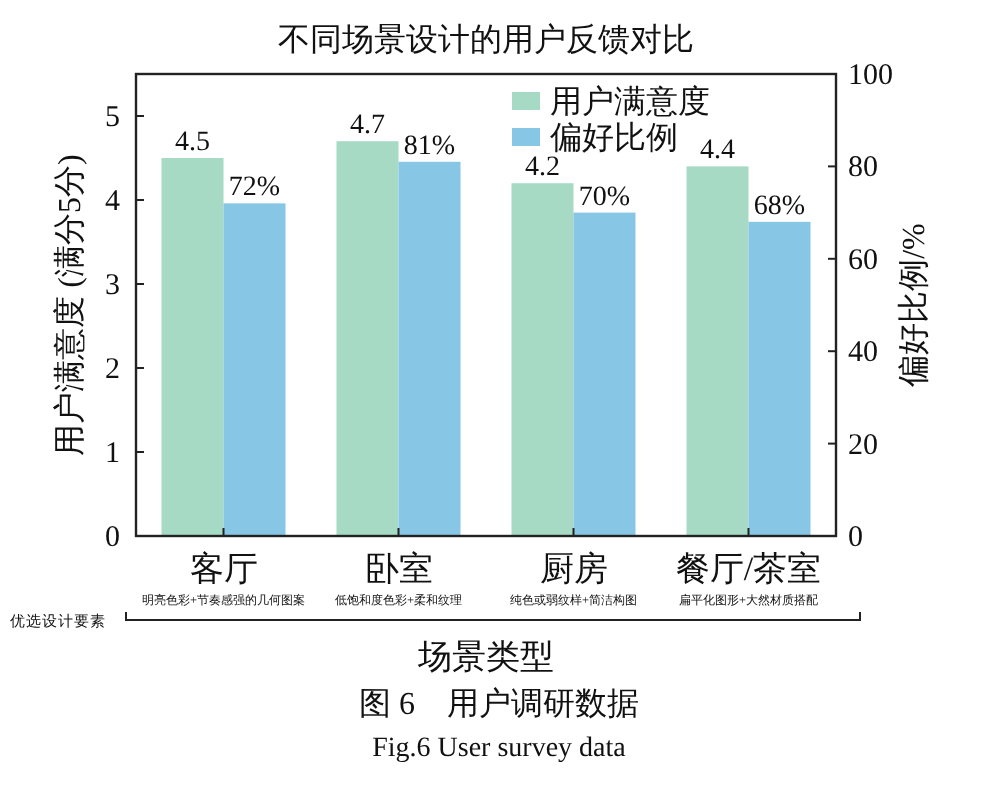 The height and width of the screenshot is (788, 998). Describe the element at coordinates (113, 202) in the screenshot. I see `y-tick-label: 4` at that location.